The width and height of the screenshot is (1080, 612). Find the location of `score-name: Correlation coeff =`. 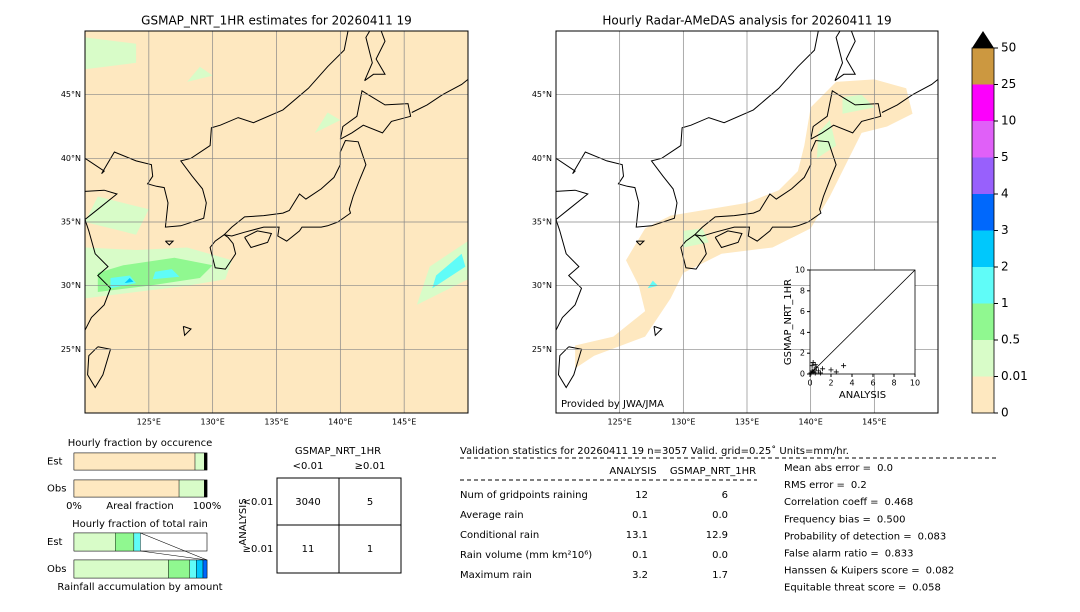

score-name: Correlation coeff = is located at coordinates (831, 502).